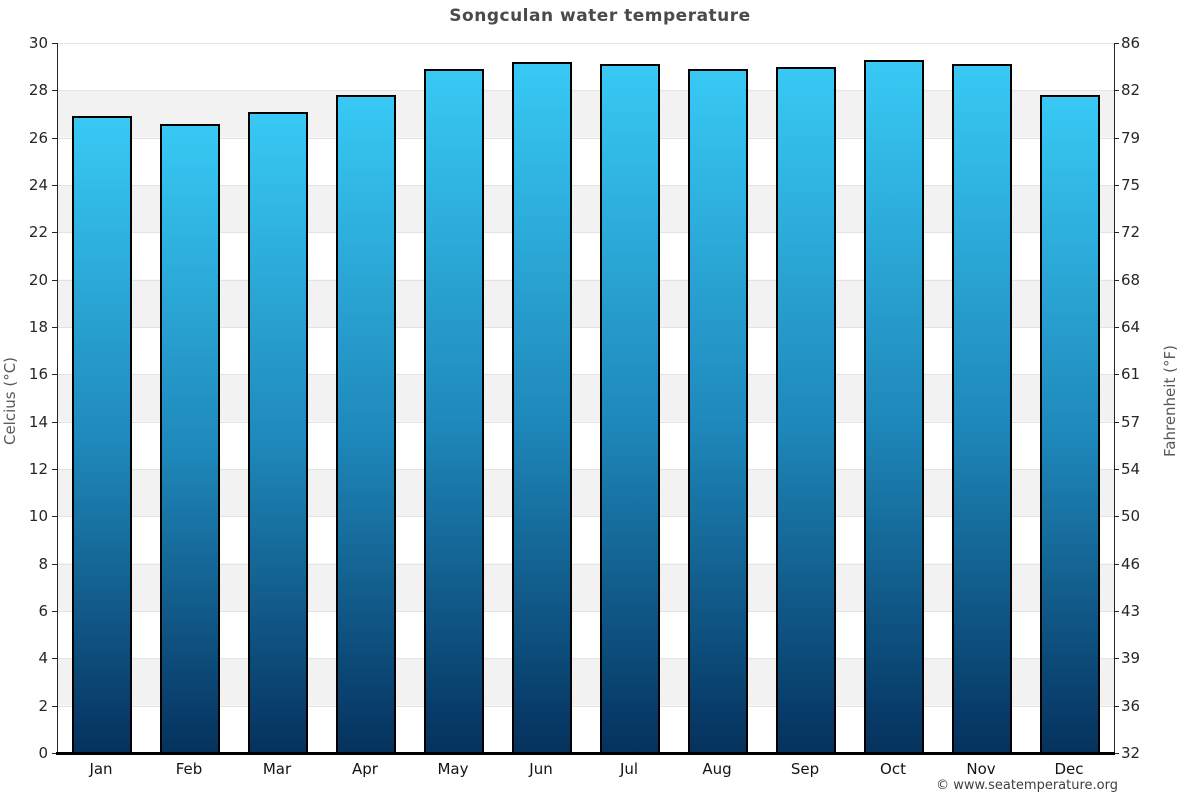 This screenshot has height=800, width=1200. What do you see at coordinates (585, 753) in the screenshot?
I see `x-axis-line` at bounding box center [585, 753].